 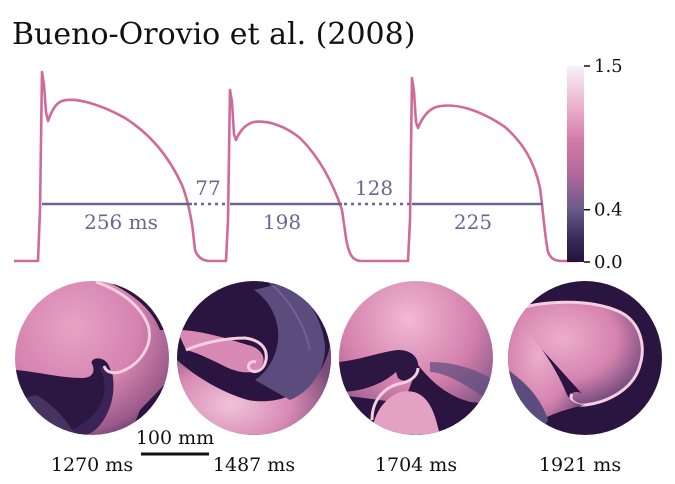 What do you see at coordinates (121, 222) in the screenshot?
I see `apd-label-1: 256 ms` at bounding box center [121, 222].